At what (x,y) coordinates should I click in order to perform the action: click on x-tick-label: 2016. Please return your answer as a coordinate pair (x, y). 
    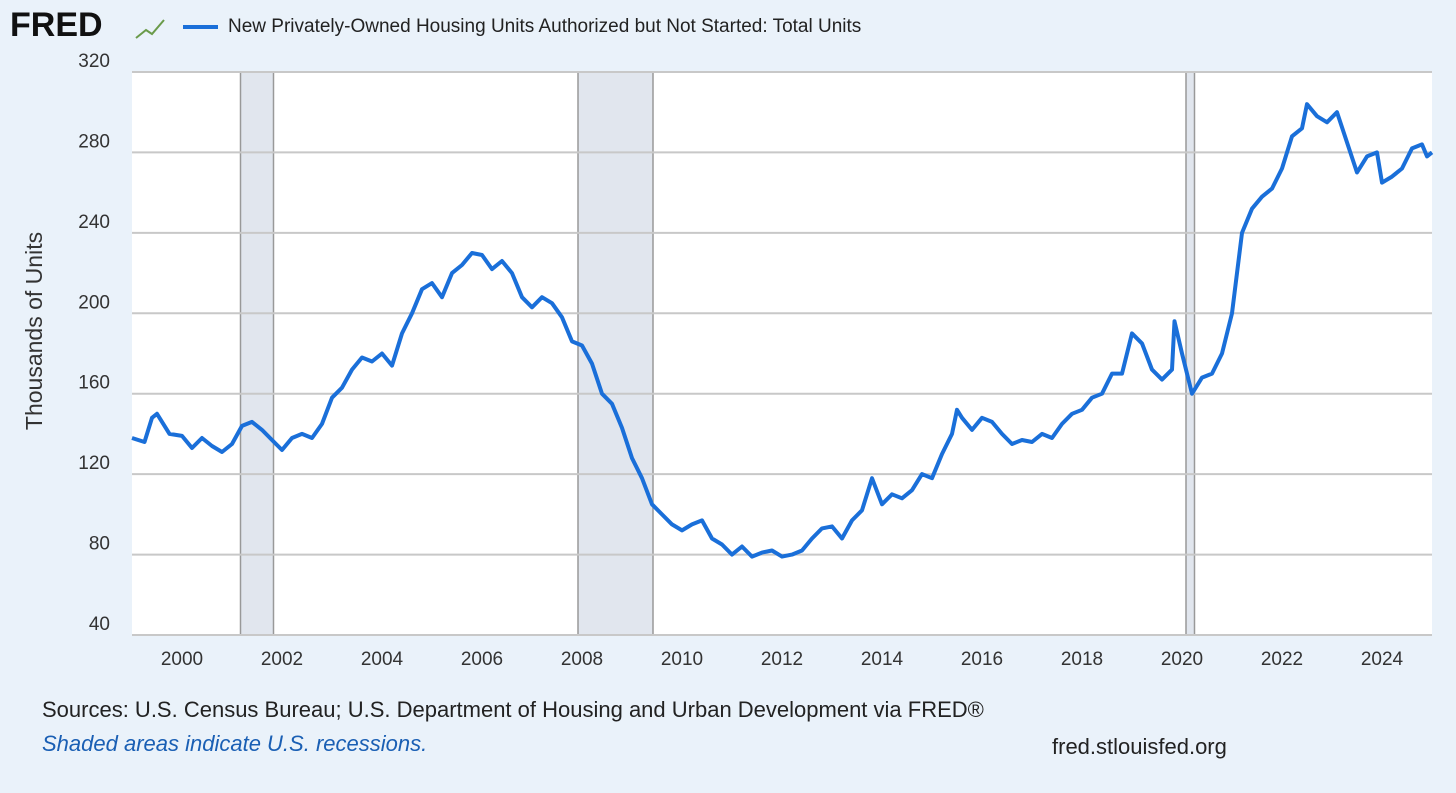
    Looking at the image, I should click on (982, 659).